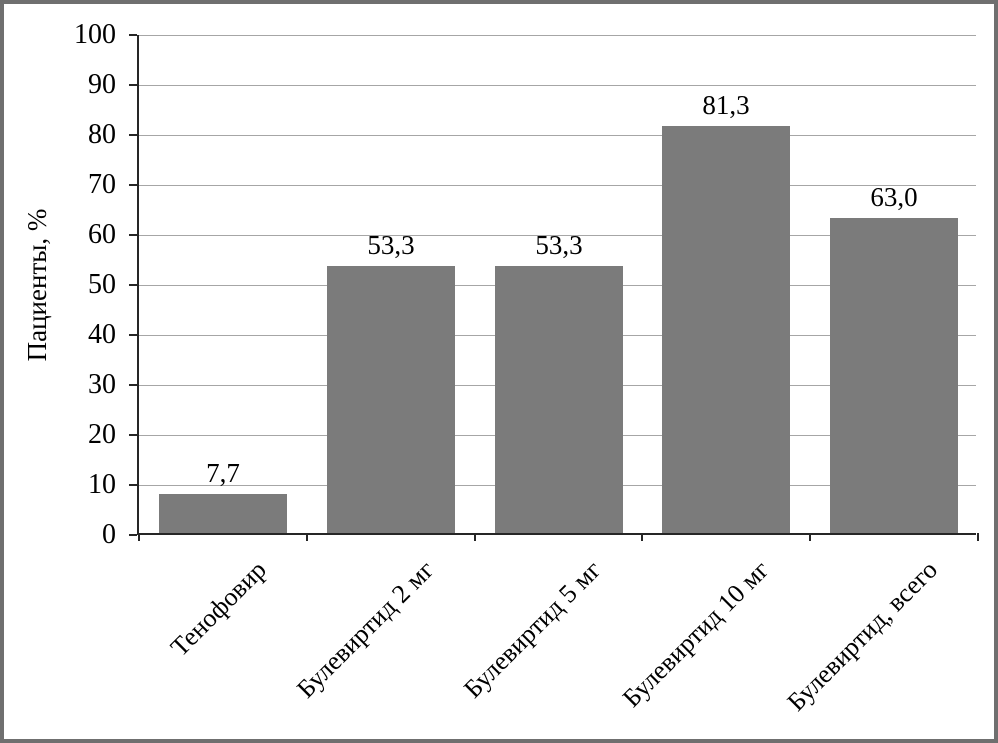 The height and width of the screenshot is (743, 998). I want to click on x-category-label-2: Булевиртид 5 мг, so click(533, 629).